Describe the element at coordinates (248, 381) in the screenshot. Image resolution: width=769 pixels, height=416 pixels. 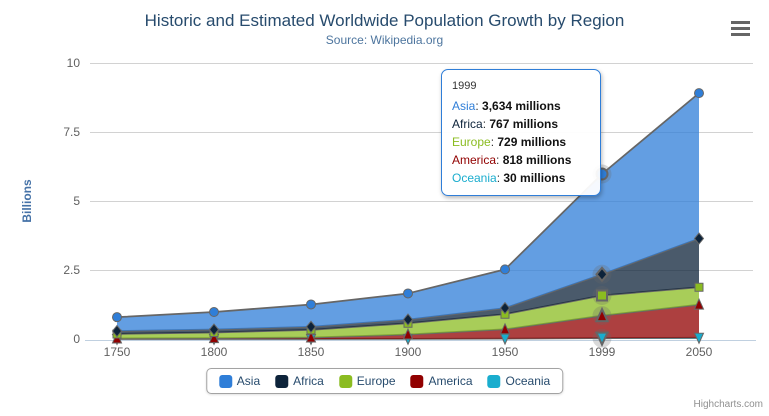
I see `legend-label: Asia` at that location.